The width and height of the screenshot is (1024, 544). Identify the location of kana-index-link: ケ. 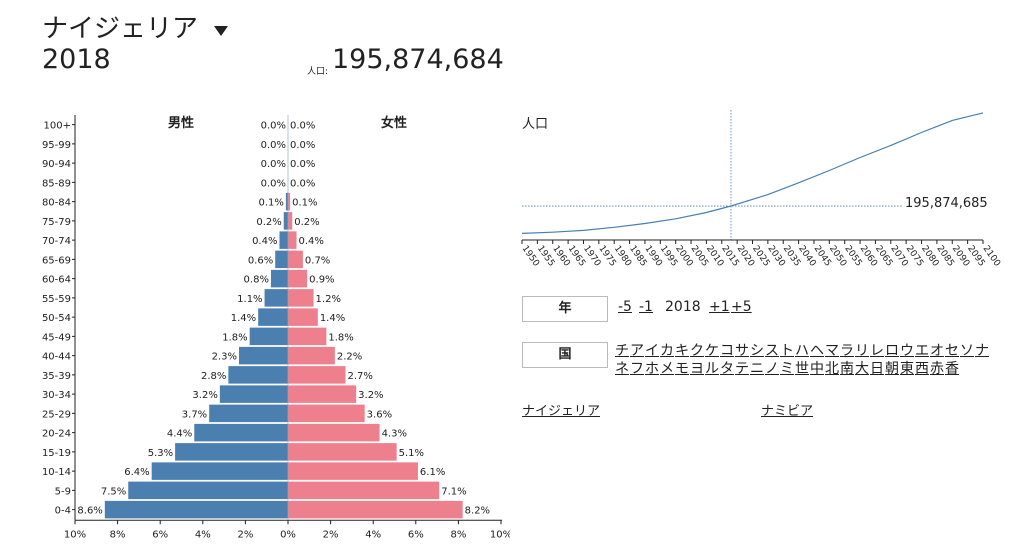
(712, 351).